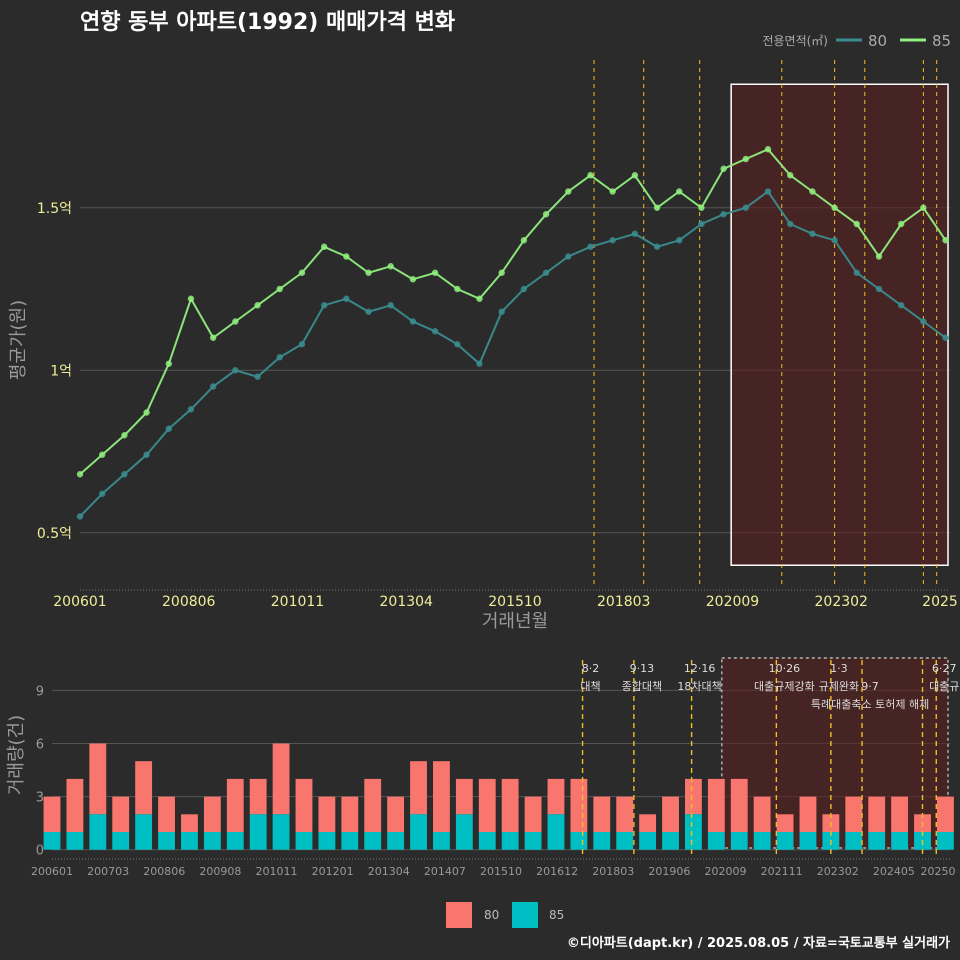  I want to click on legend-title: 전용면적(㎡), so click(795, 41).